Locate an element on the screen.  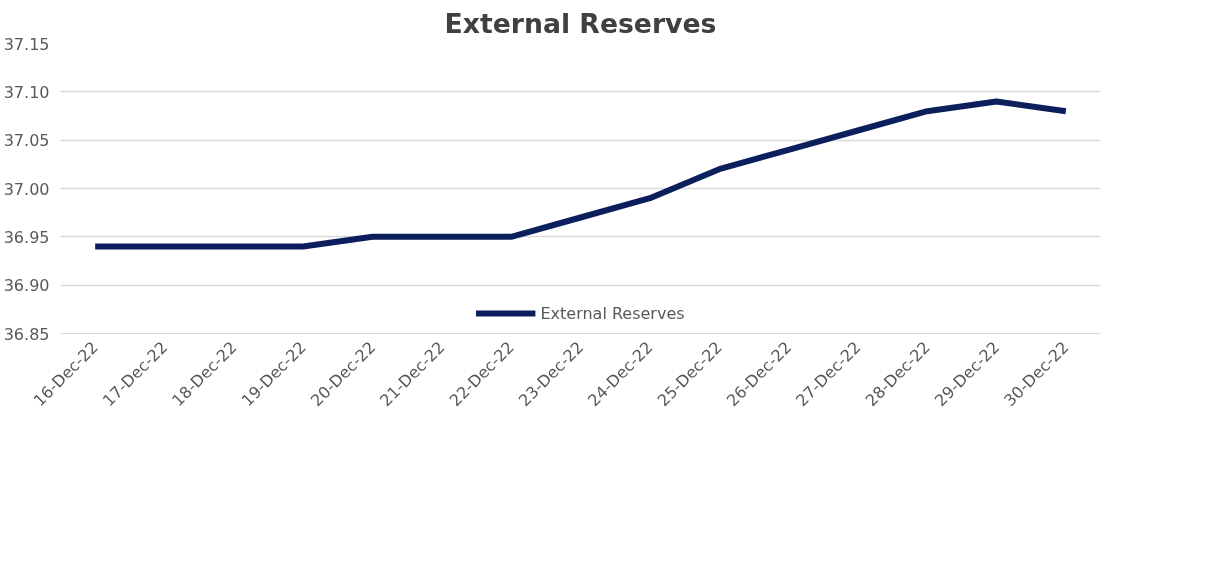
y-tick-label: 36.95 is located at coordinates (26, 237).